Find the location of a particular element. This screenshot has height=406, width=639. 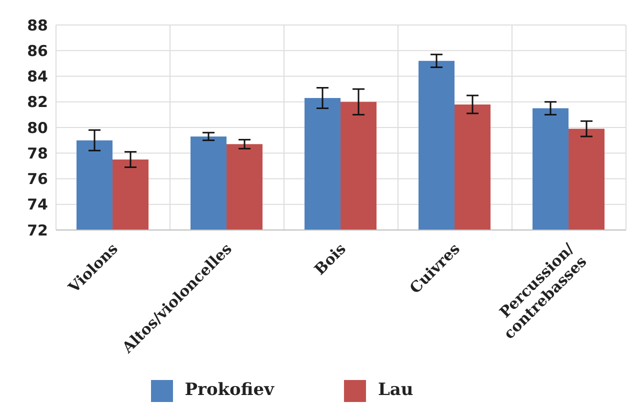

y-tick-label: 80 is located at coordinates (37, 127).